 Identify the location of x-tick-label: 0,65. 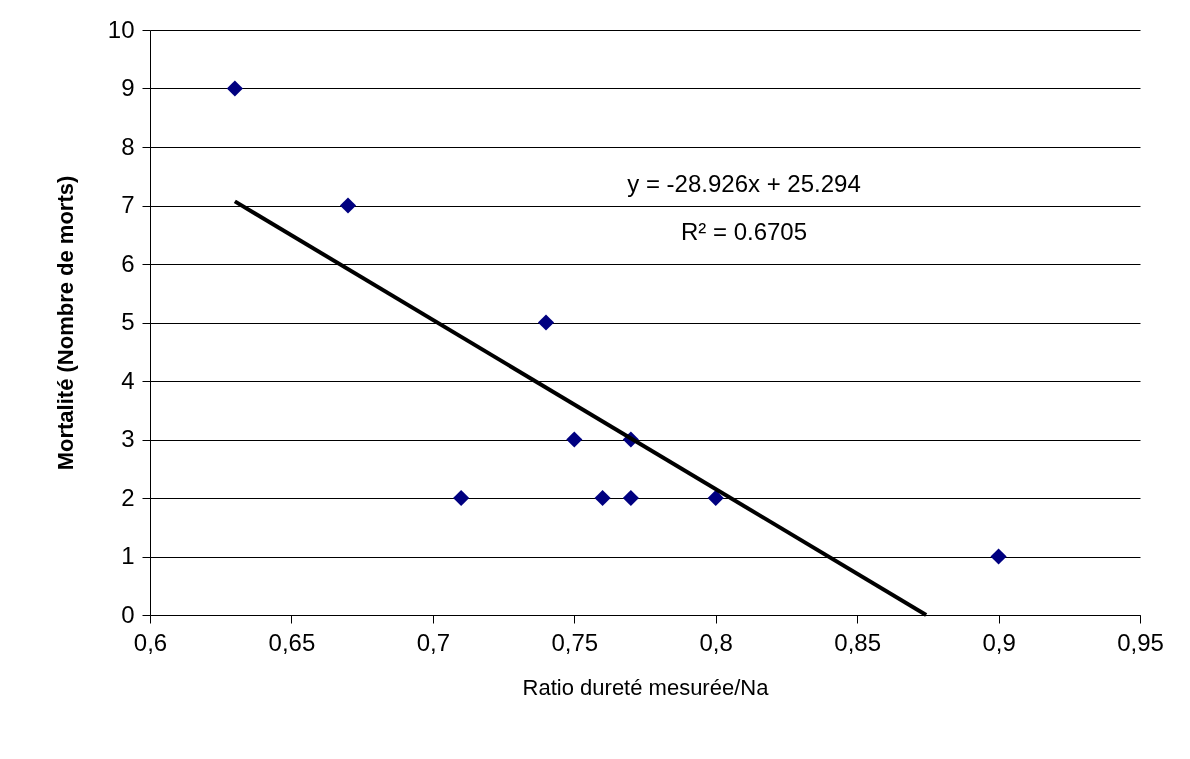
(292, 642).